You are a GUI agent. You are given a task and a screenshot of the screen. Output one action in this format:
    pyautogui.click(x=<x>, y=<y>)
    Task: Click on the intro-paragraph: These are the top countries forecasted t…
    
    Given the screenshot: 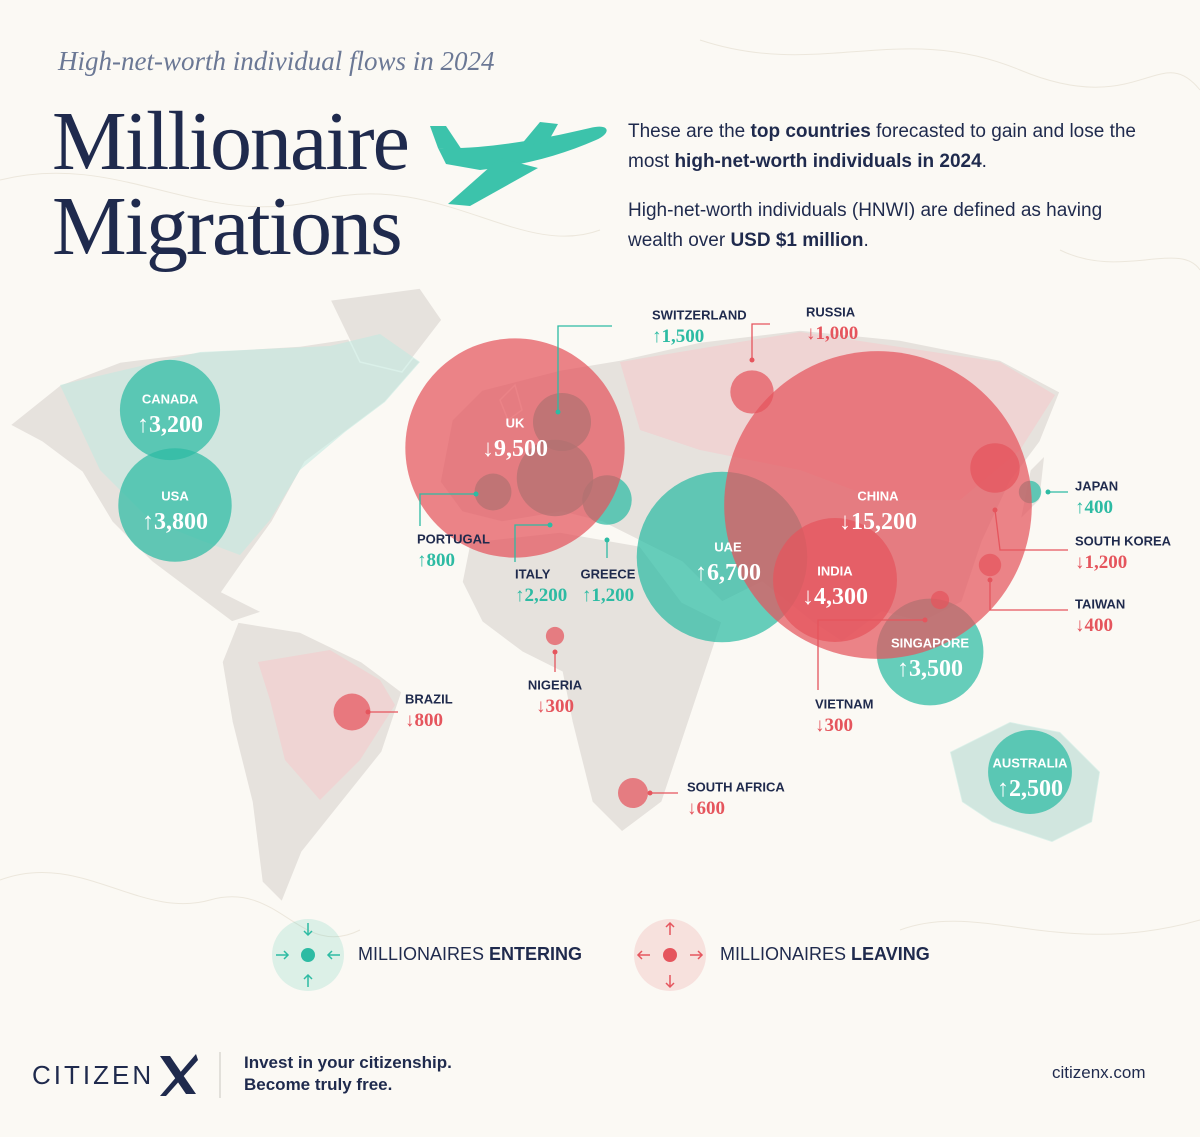 What is the action you would take?
    pyautogui.click(x=888, y=147)
    